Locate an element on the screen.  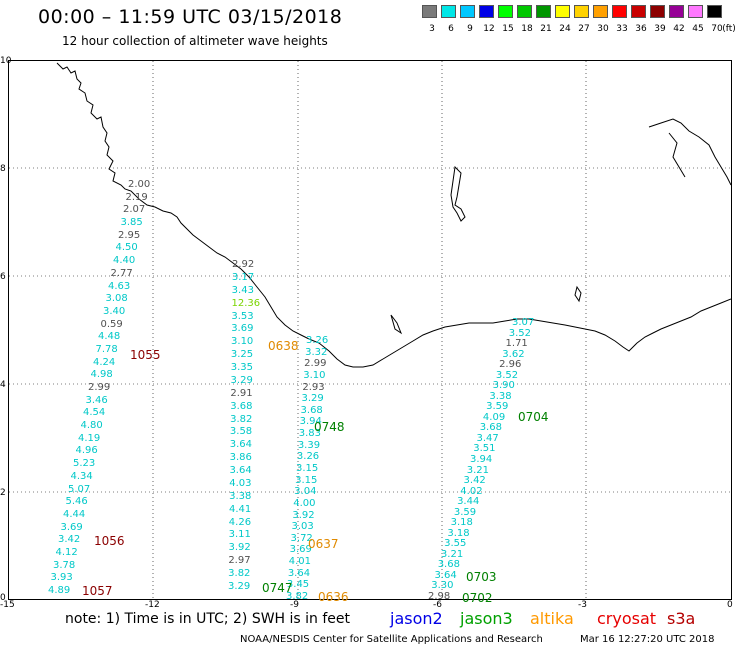
pass-time-label: 0636 is located at coordinates (333, 597).